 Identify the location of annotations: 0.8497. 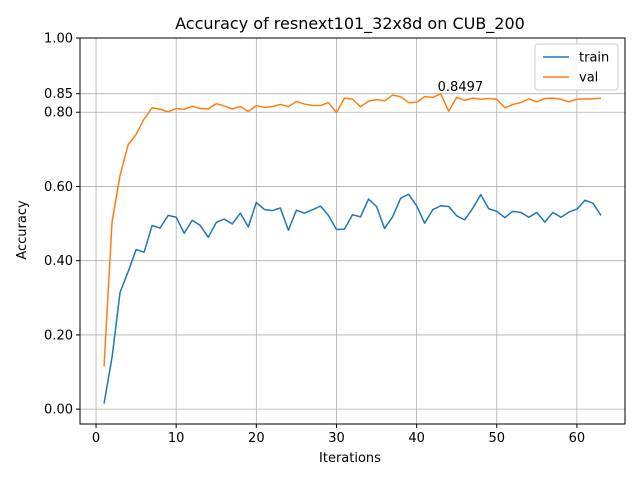
(461, 87).